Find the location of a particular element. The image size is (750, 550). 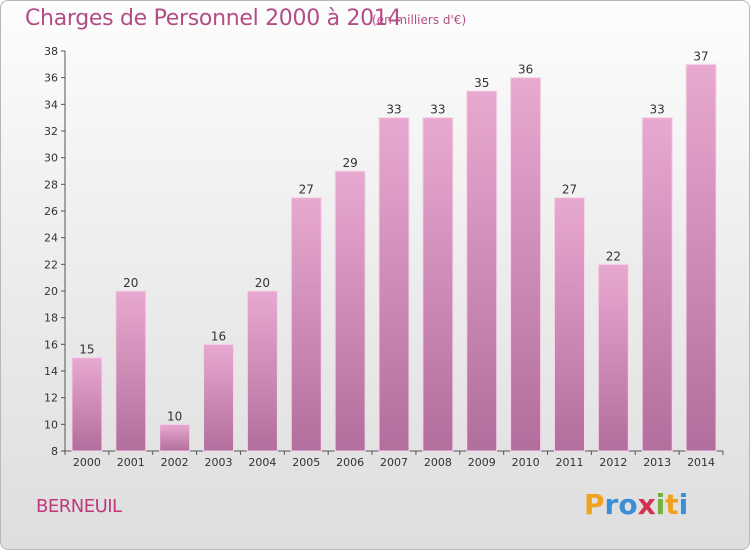

y-tick-label: 22 is located at coordinates (51, 264).